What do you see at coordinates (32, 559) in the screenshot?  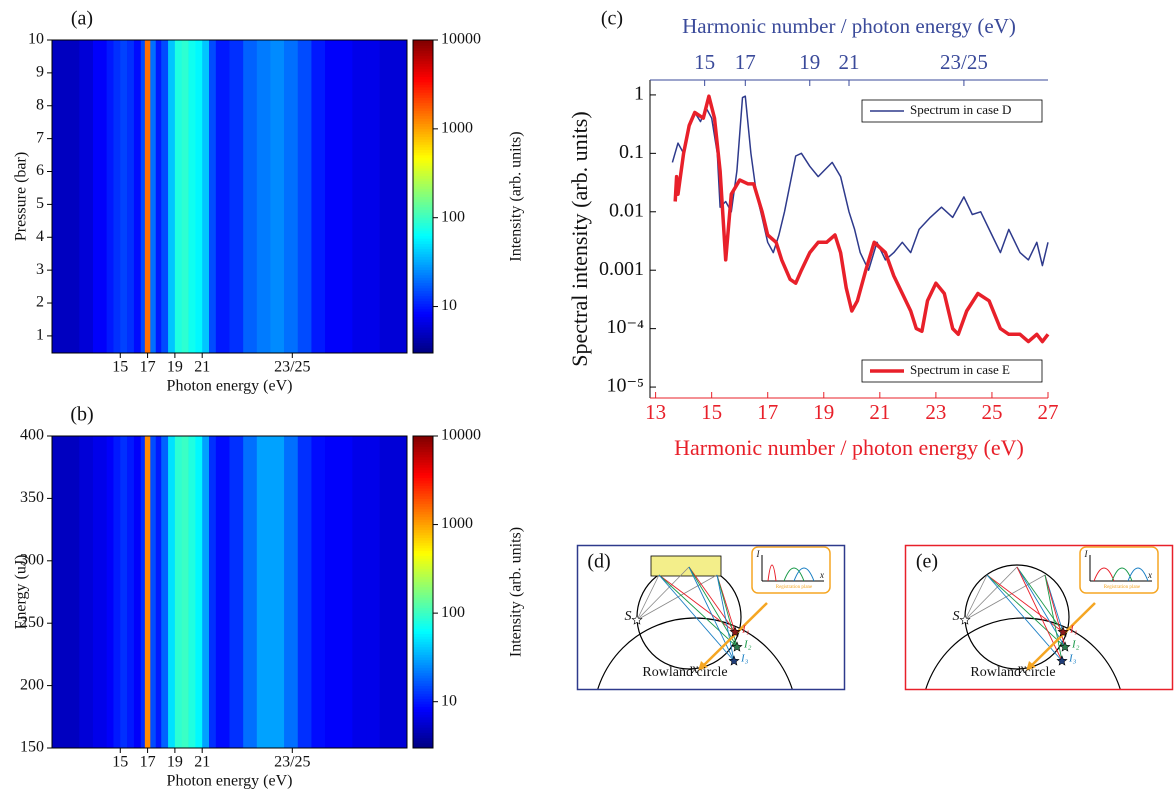 I see `y-tick-label: 300` at bounding box center [32, 559].